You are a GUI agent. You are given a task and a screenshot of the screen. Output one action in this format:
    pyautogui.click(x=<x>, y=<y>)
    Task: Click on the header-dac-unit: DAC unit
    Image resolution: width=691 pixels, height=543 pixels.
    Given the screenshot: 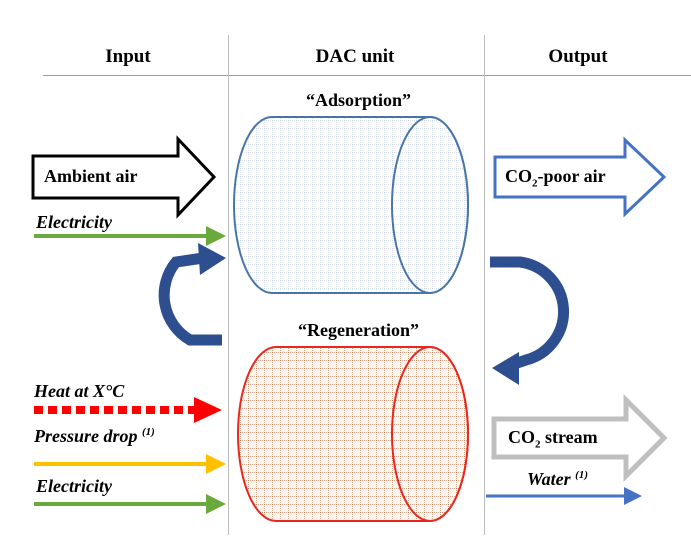 What is the action you would take?
    pyautogui.click(x=355, y=56)
    